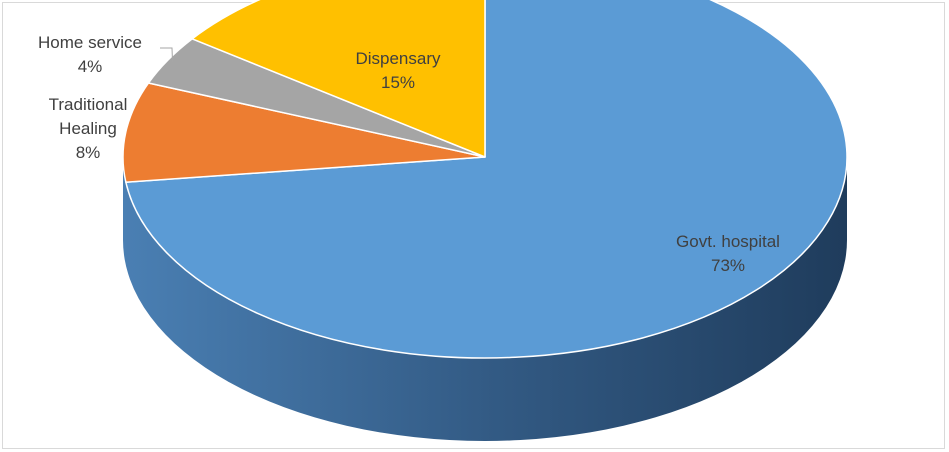  What do you see at coordinates (88, 128) in the screenshot?
I see `data-label-traditional-healing: Traditional Healing 8%` at bounding box center [88, 128].